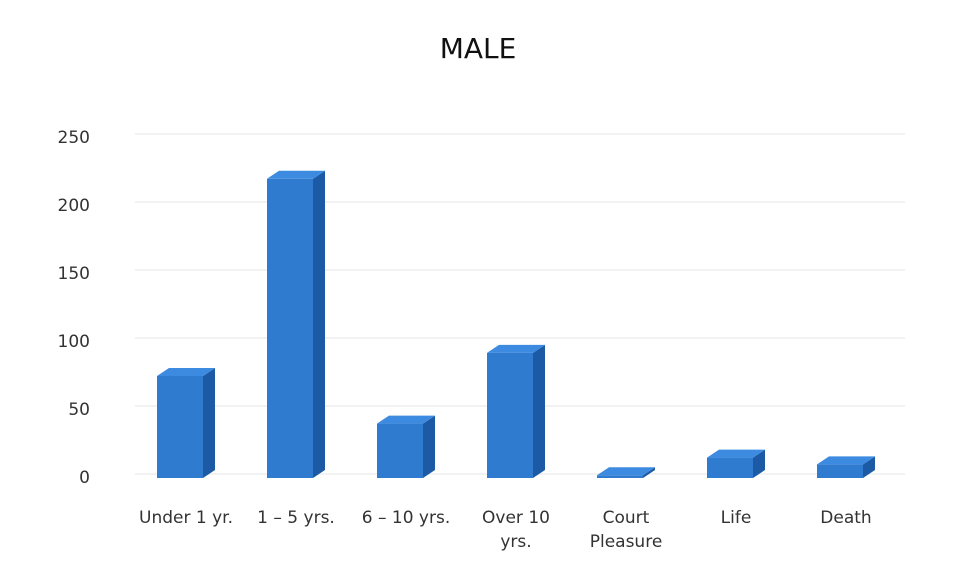  Describe the element at coordinates (736, 518) in the screenshot. I see `x-tick-label: Life` at that location.